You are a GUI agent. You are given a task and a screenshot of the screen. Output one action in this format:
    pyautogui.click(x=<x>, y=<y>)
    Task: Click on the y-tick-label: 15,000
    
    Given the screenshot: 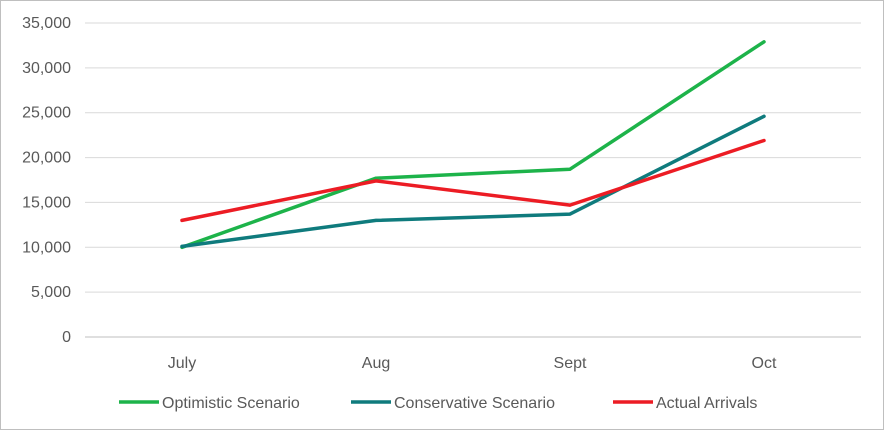 What is the action you would take?
    pyautogui.click(x=46, y=202)
    